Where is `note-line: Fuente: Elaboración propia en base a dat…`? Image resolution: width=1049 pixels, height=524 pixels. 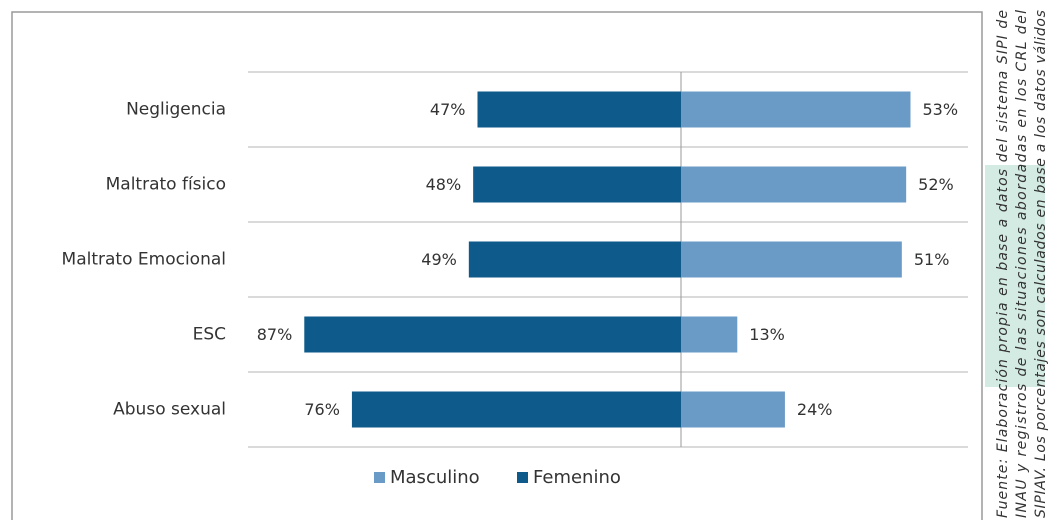 note-line: Fuente: Elaboración propia en base a dat… is located at coordinates (1003, 264).